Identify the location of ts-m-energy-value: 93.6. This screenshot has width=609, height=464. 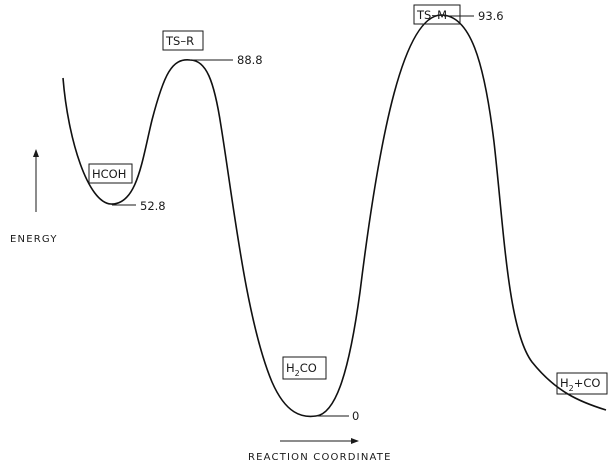
(491, 16).